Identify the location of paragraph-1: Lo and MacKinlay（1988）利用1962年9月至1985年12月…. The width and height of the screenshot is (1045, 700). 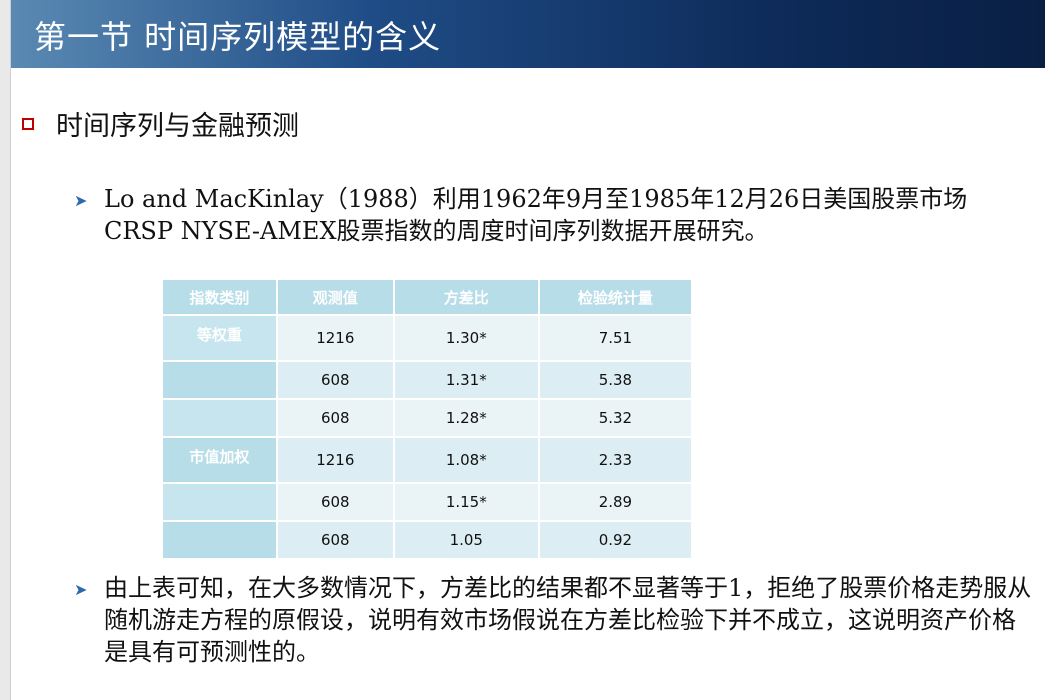
(536, 215).